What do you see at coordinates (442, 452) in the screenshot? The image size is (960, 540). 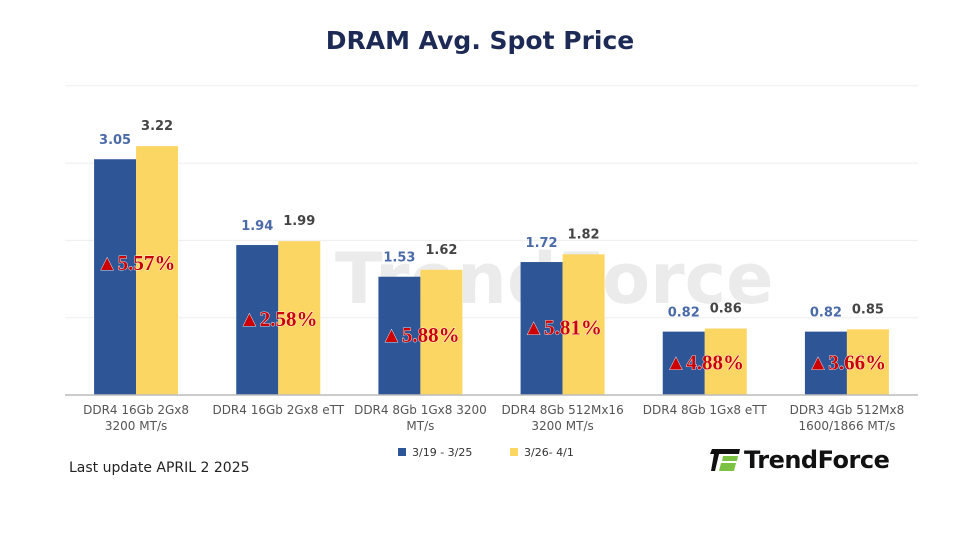 I see `legend-label: 3/19 - 3/25` at bounding box center [442, 452].